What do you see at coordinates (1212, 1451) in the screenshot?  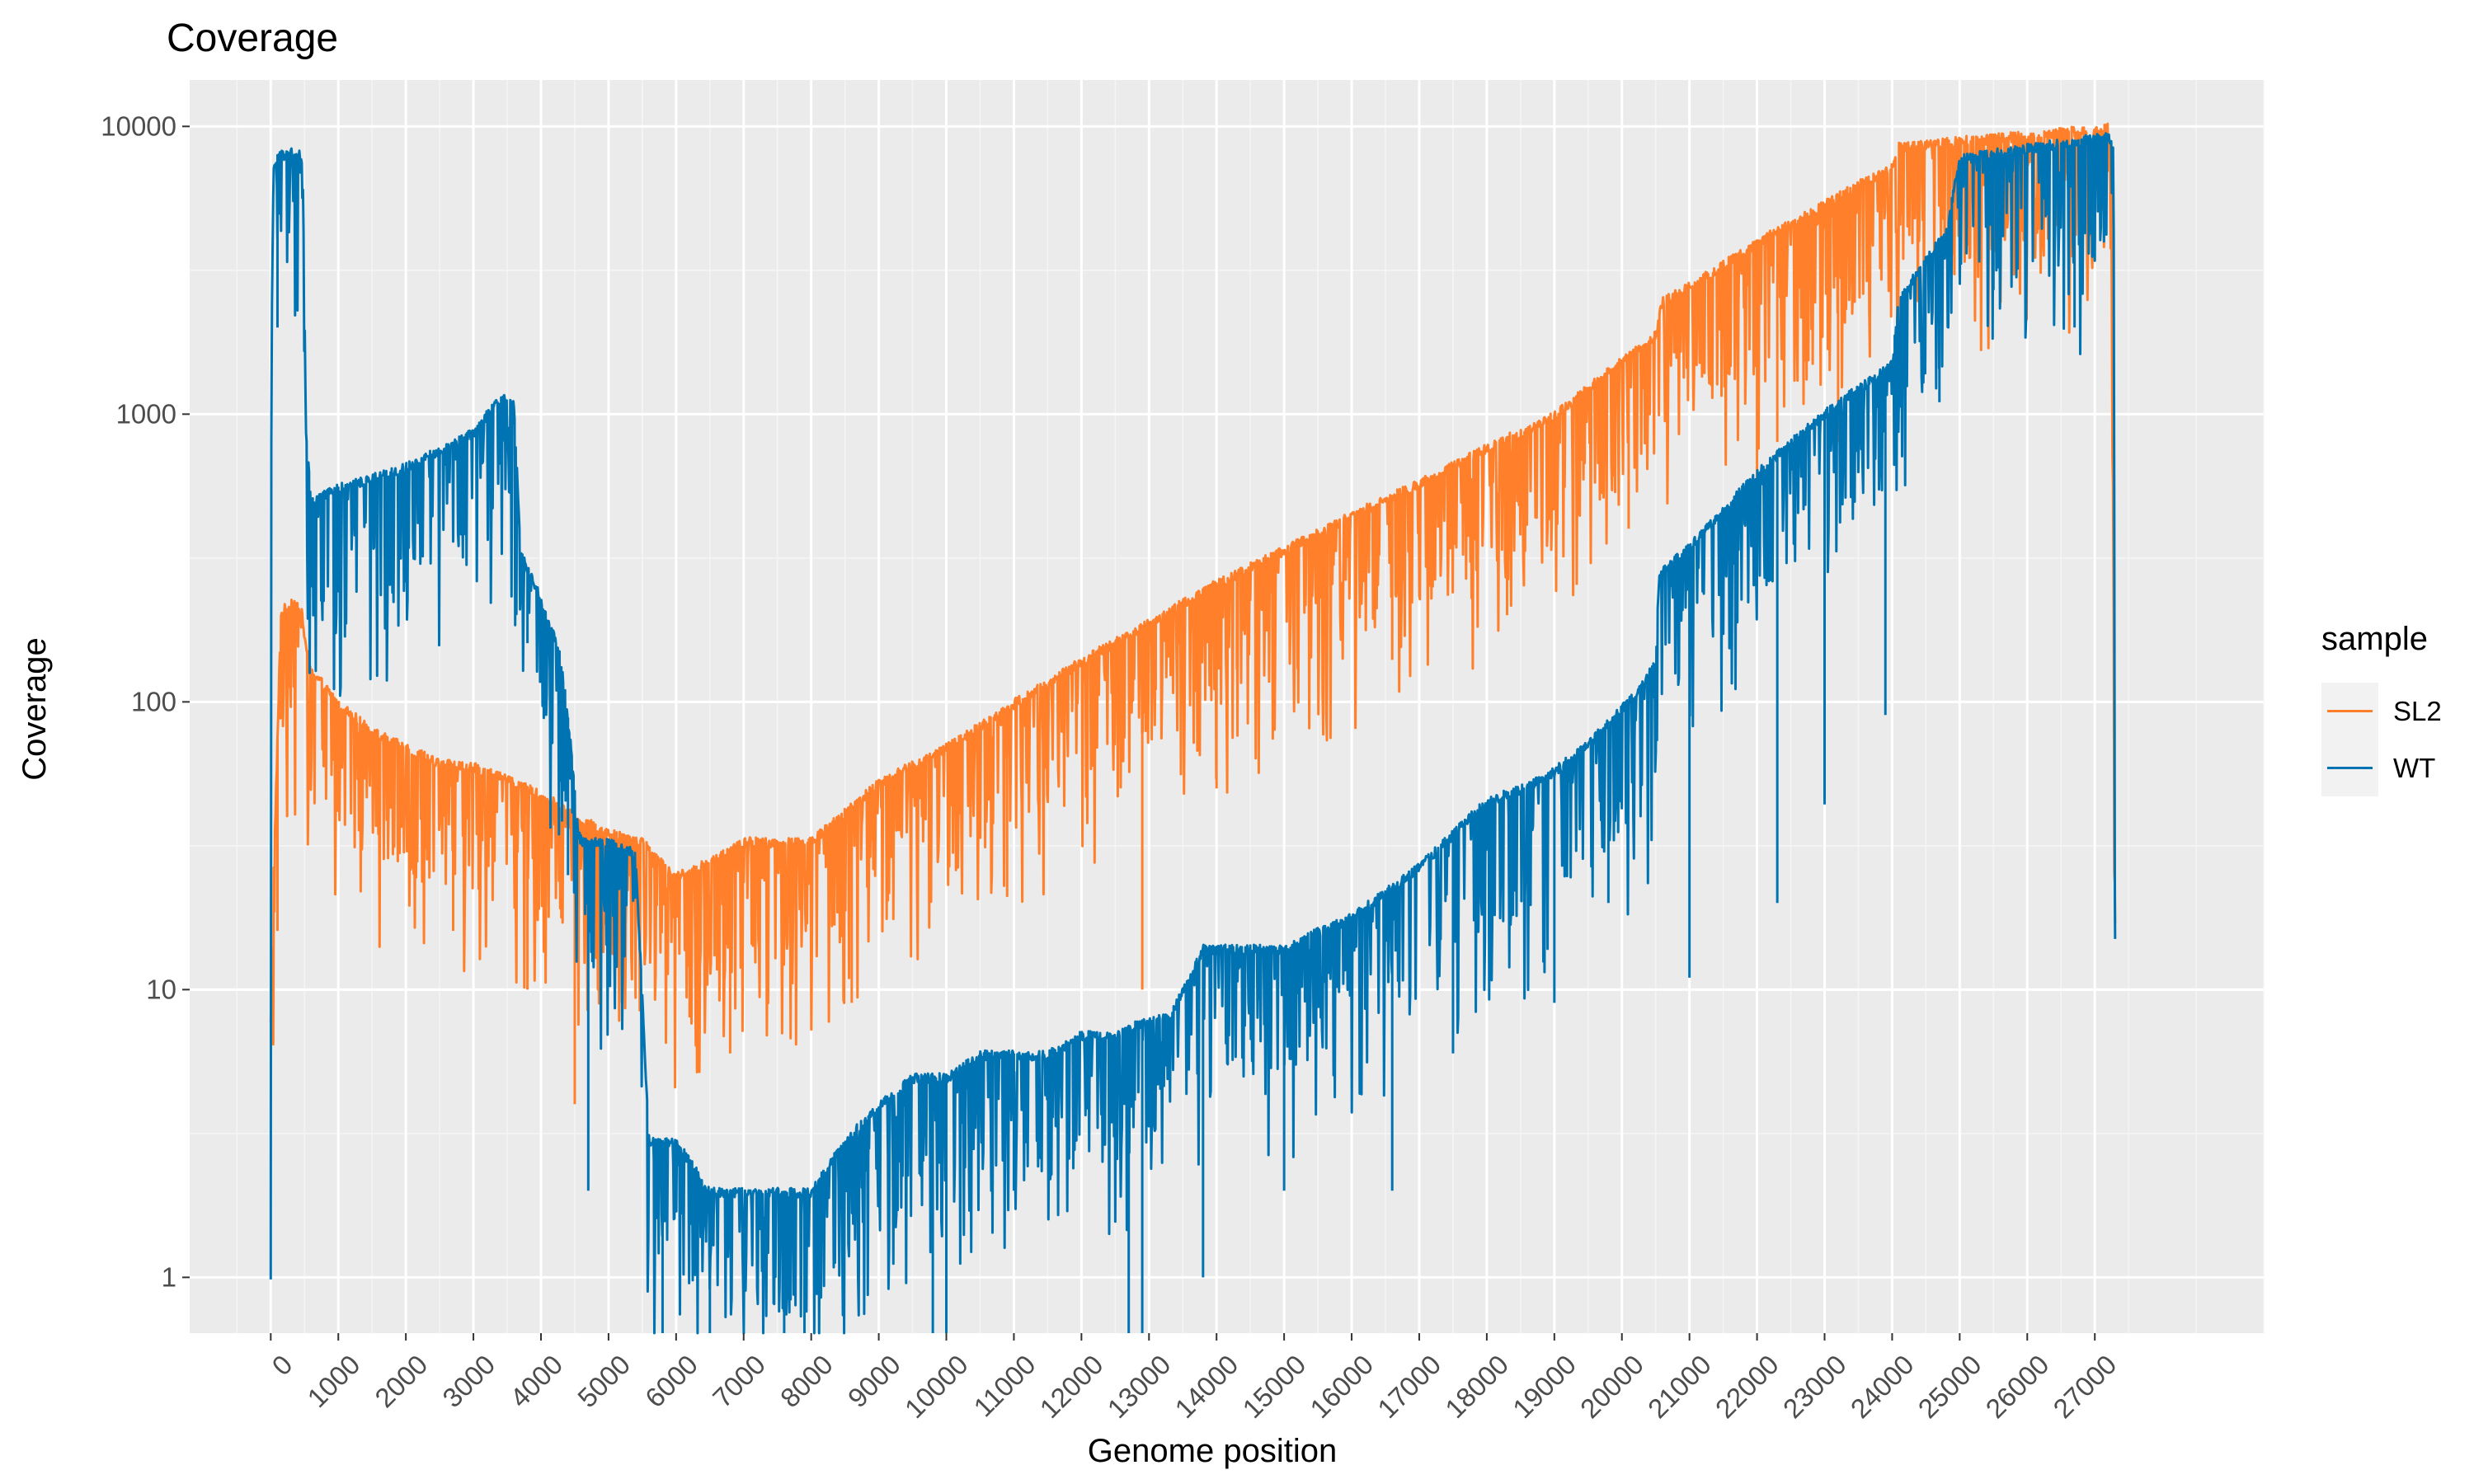 I see `x-axis-title: Genome position` at bounding box center [1212, 1451].